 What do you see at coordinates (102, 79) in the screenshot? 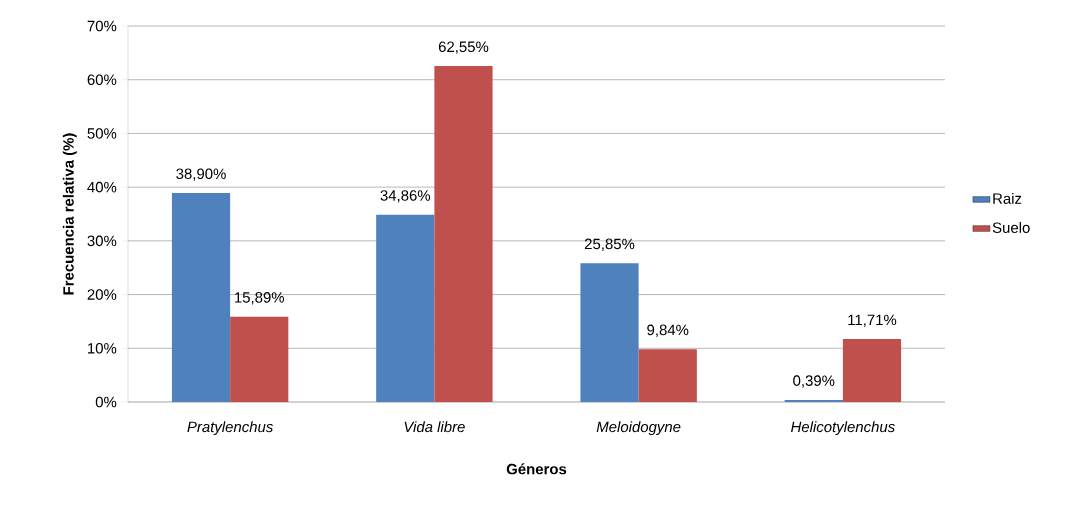
I see `y-tick-label: 60%` at bounding box center [102, 79].